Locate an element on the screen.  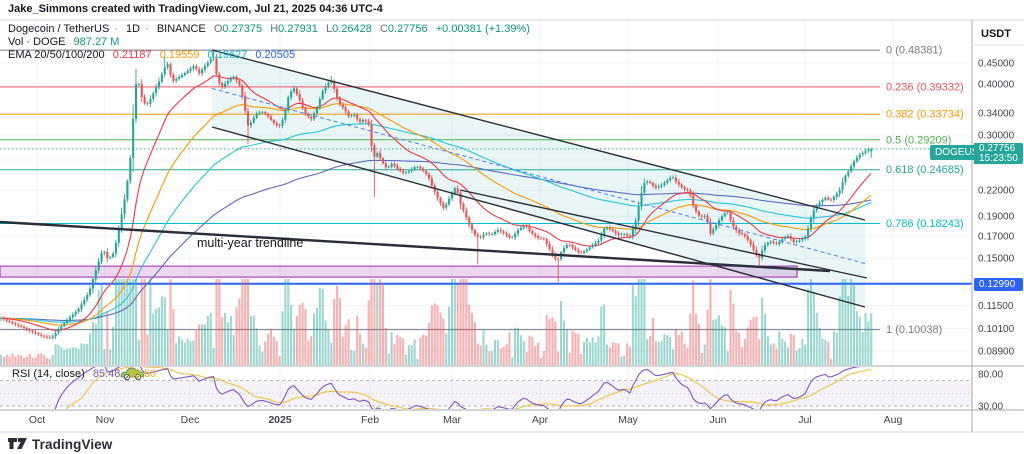
volume-row: Vol · DOGE 987.27 M is located at coordinates (271, 42).